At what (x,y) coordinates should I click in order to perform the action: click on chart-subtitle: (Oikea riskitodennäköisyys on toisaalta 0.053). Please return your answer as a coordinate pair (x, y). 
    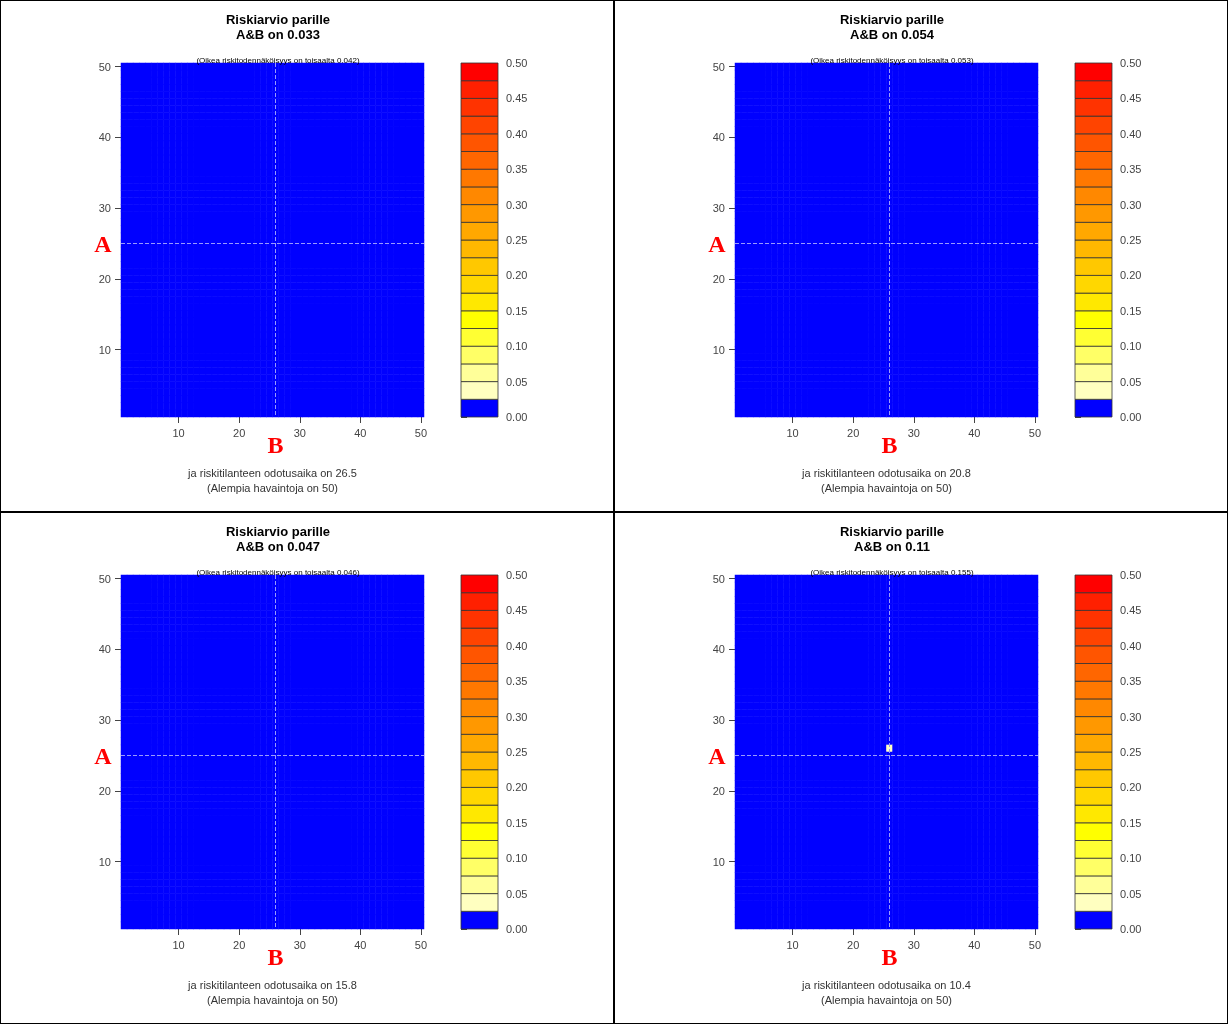
    Looking at the image, I should click on (892, 60).